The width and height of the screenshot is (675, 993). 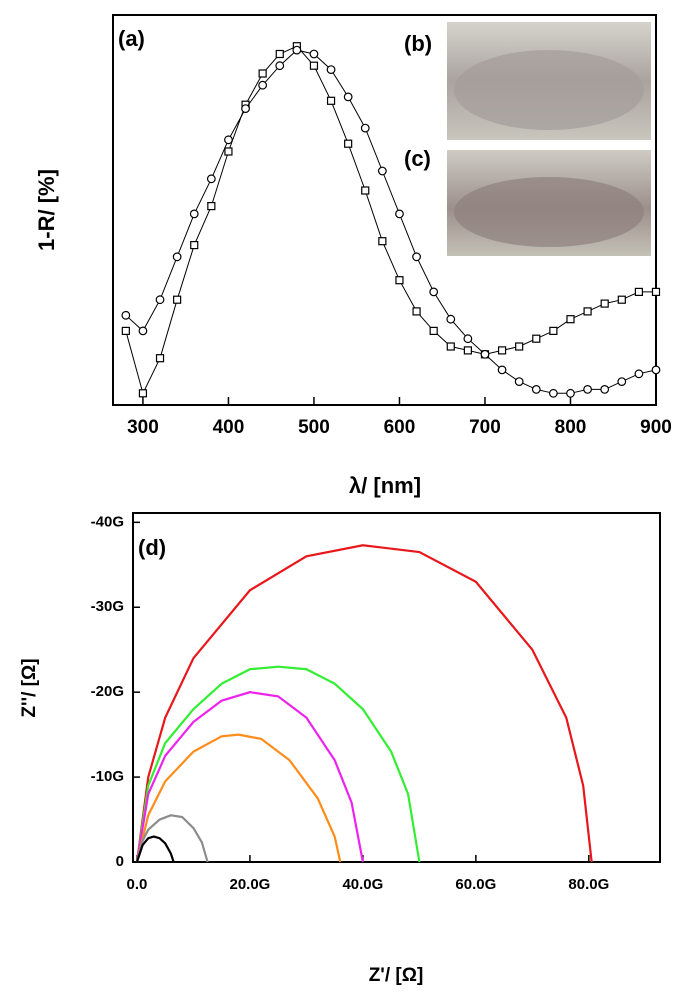 What do you see at coordinates (131, 38) in the screenshot?
I see `panel-label: (a)` at bounding box center [131, 38].